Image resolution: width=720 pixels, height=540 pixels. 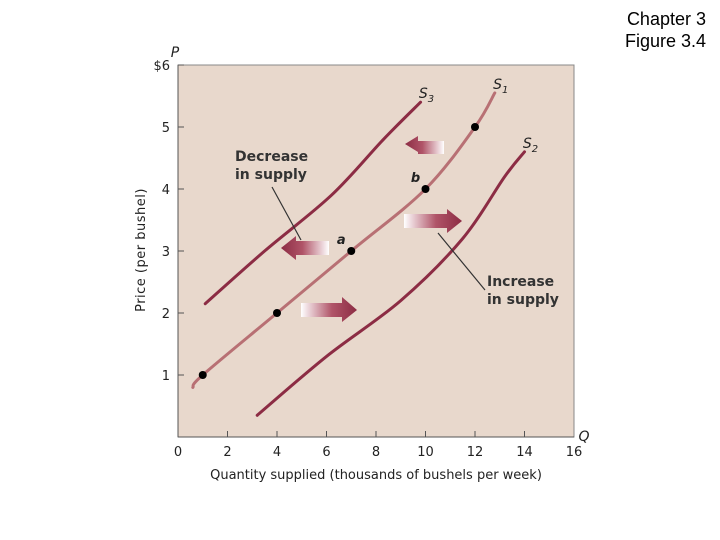 I want to click on annotations: Decrease in supply Increase in supply, so click(x=397, y=228).